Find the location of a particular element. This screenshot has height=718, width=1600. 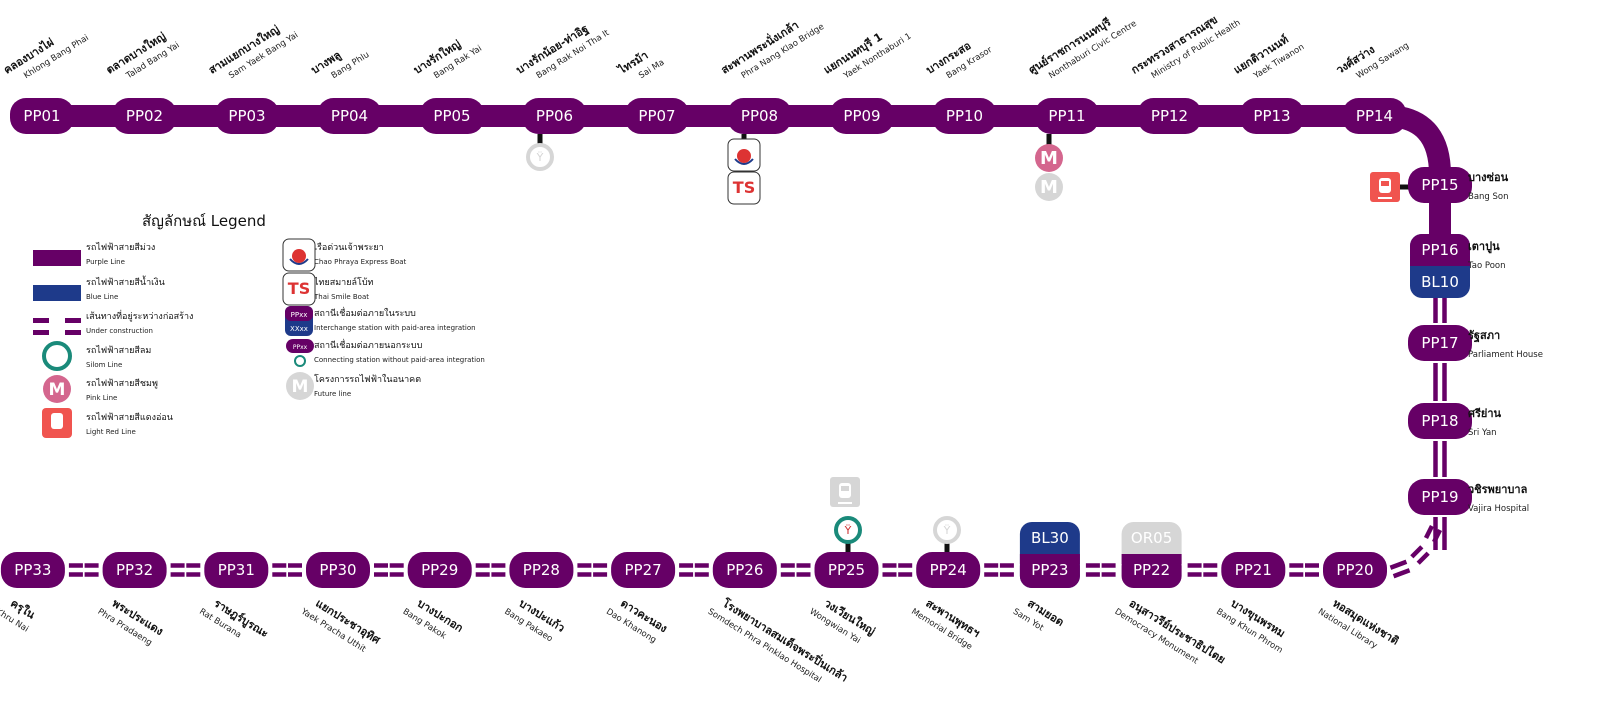

station-pp04: PP04 บางพลูBang Phlu is located at coordinates (345, 85).